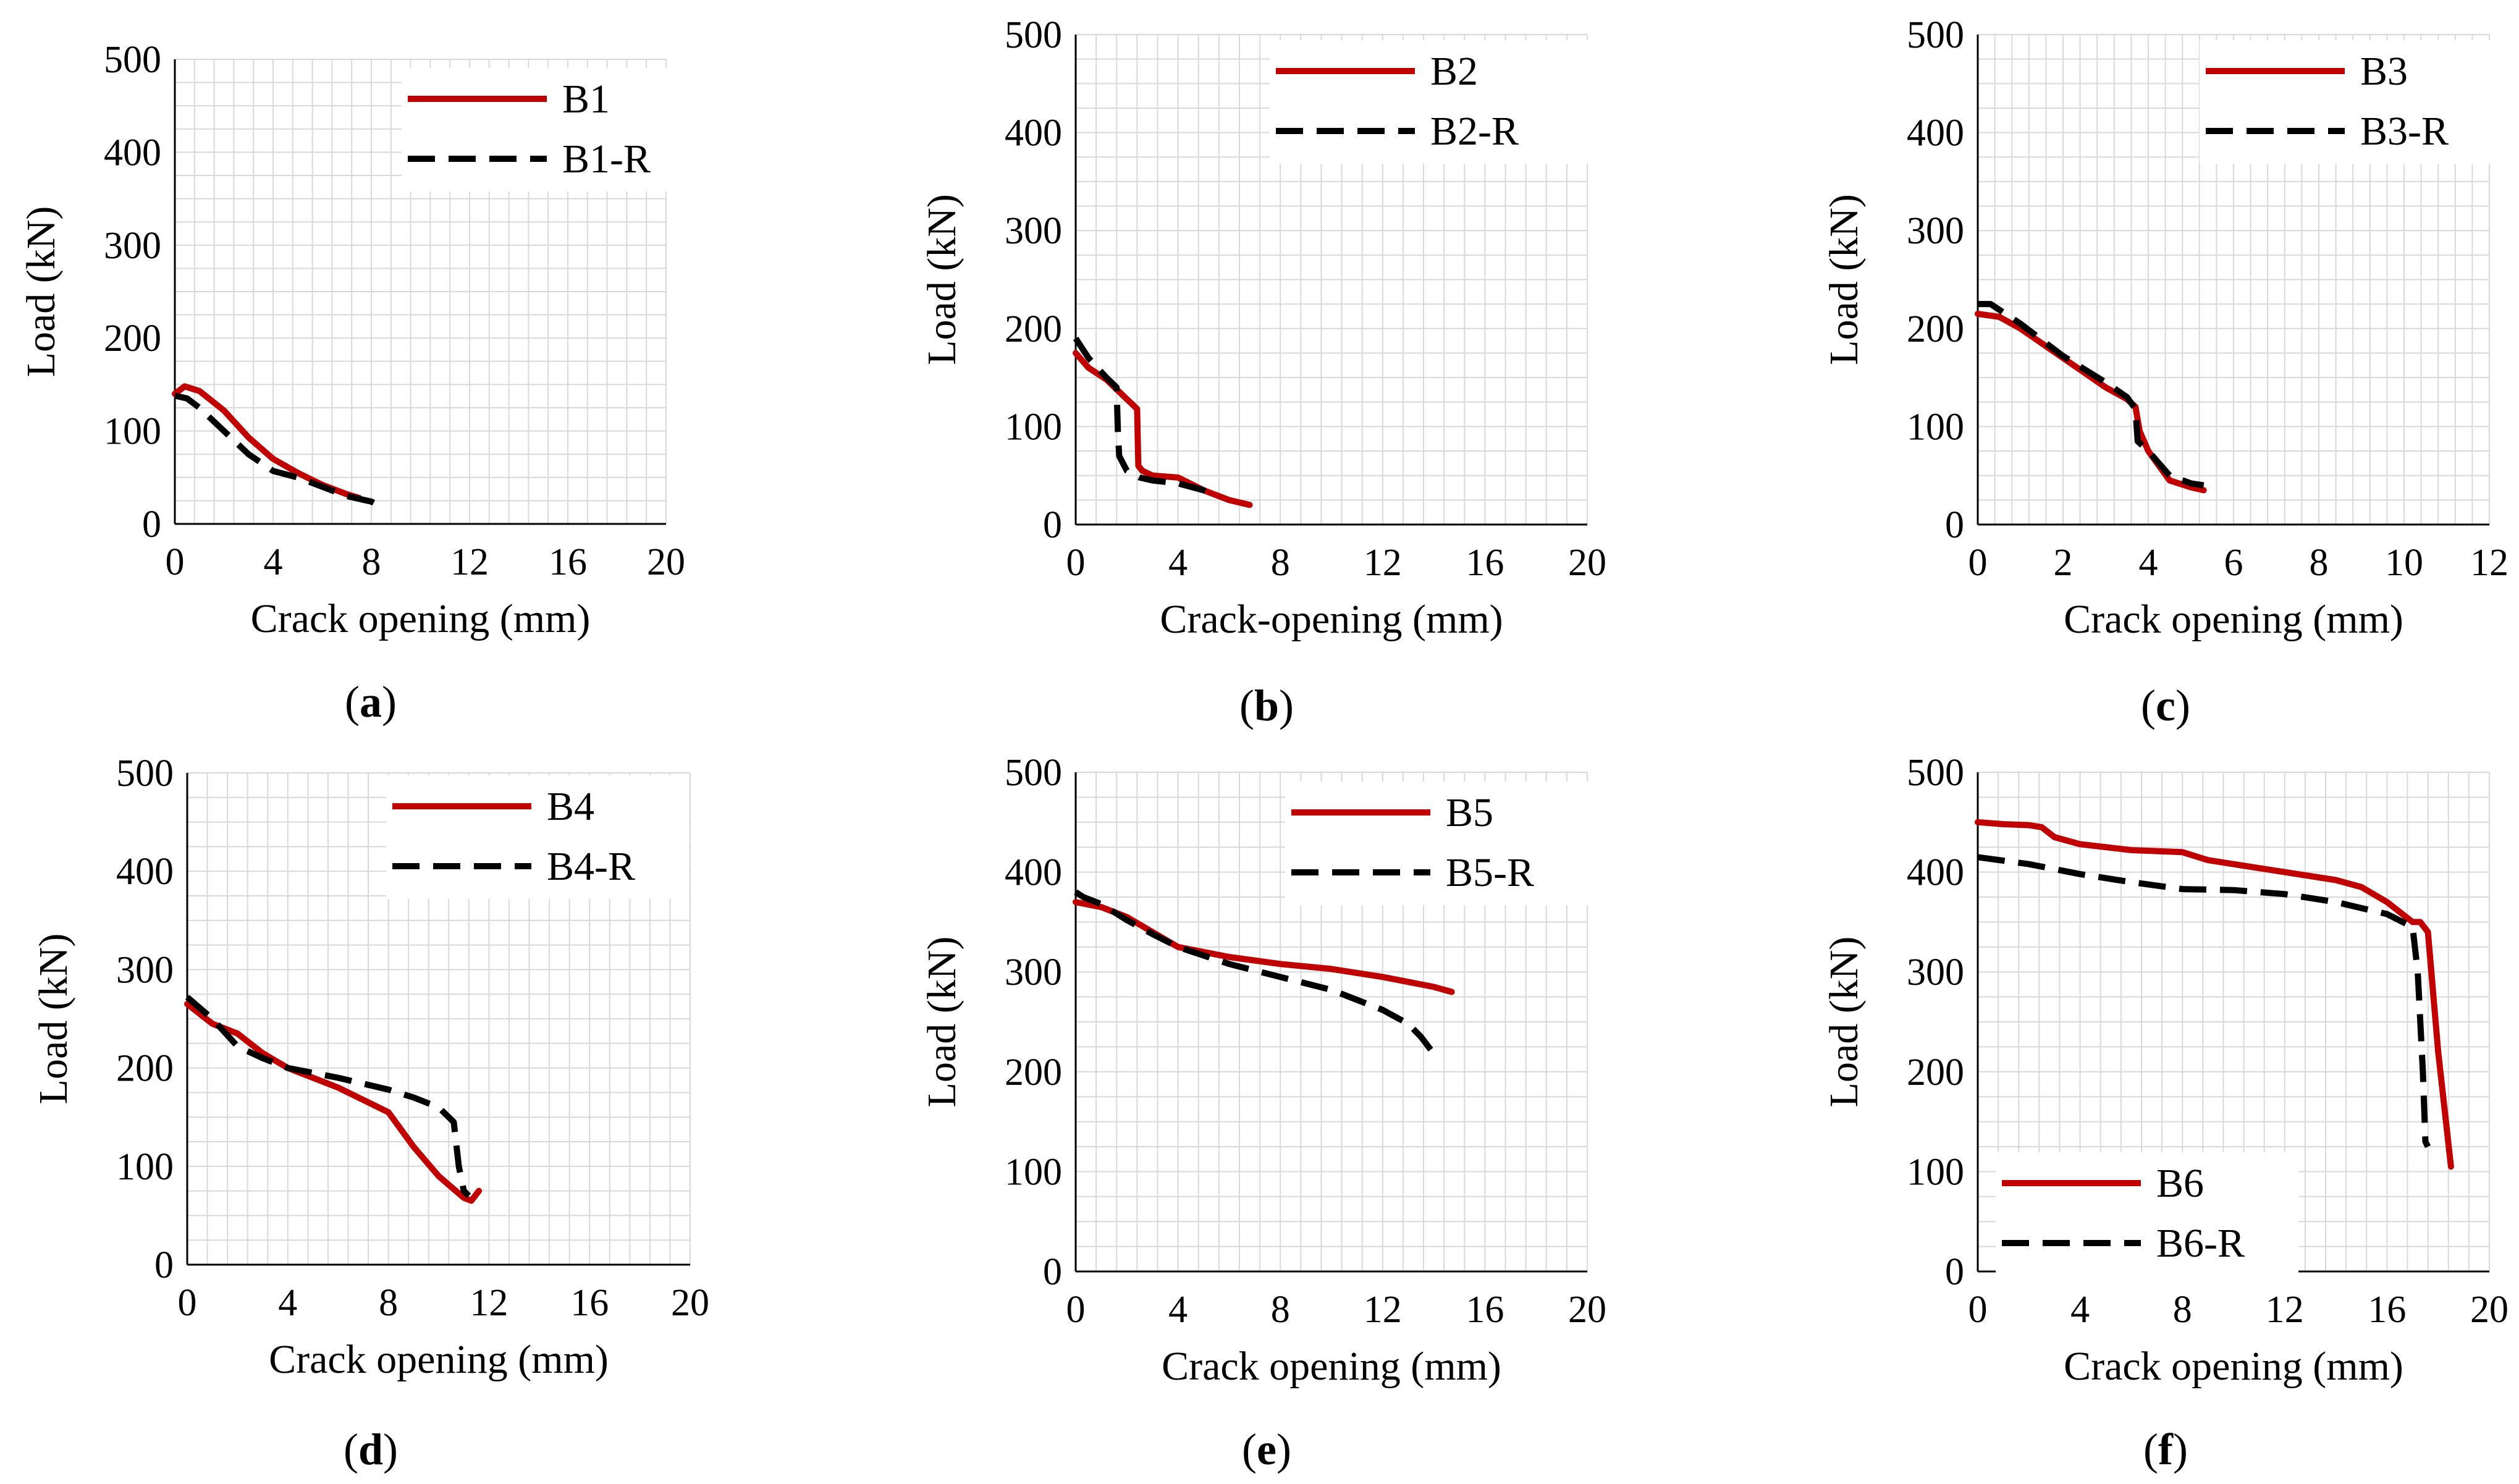 The image size is (2519, 1484). I want to click on legend-label-B1: B1, so click(586, 99).